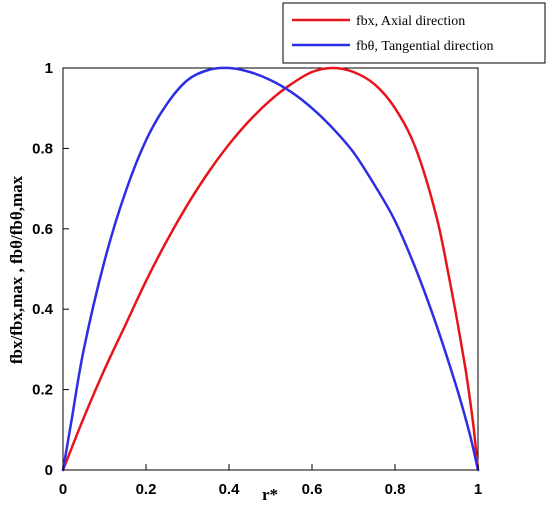 This screenshot has width=550, height=510. What do you see at coordinates (312, 489) in the screenshot?
I see `x-tick-label: 0.6` at bounding box center [312, 489].